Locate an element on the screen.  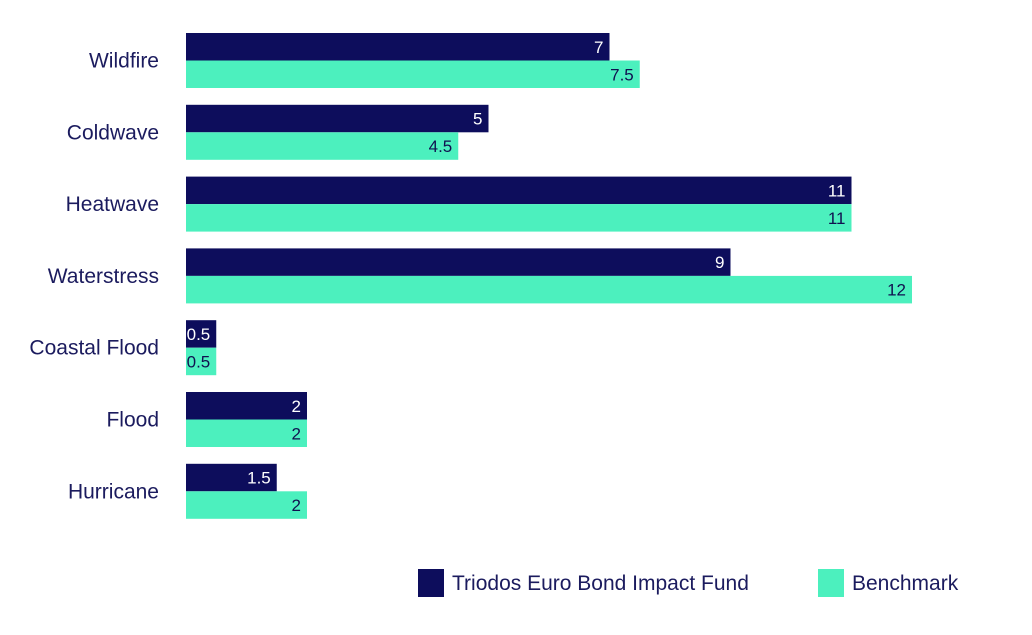
value-label-benchmark-coastal-flood: 0.5 is located at coordinates (199, 361).